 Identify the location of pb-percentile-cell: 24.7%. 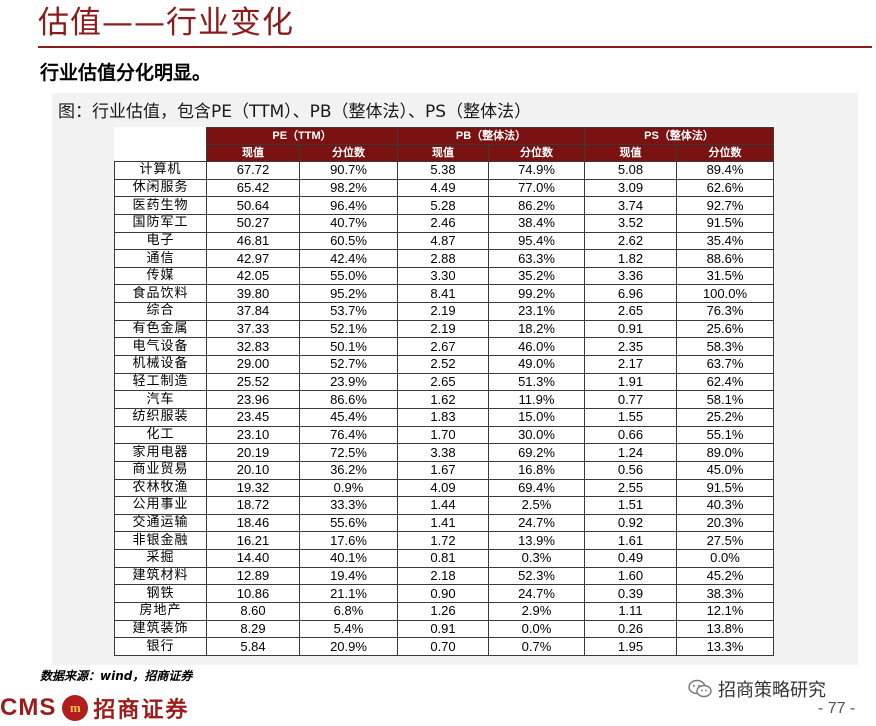
(536, 594).